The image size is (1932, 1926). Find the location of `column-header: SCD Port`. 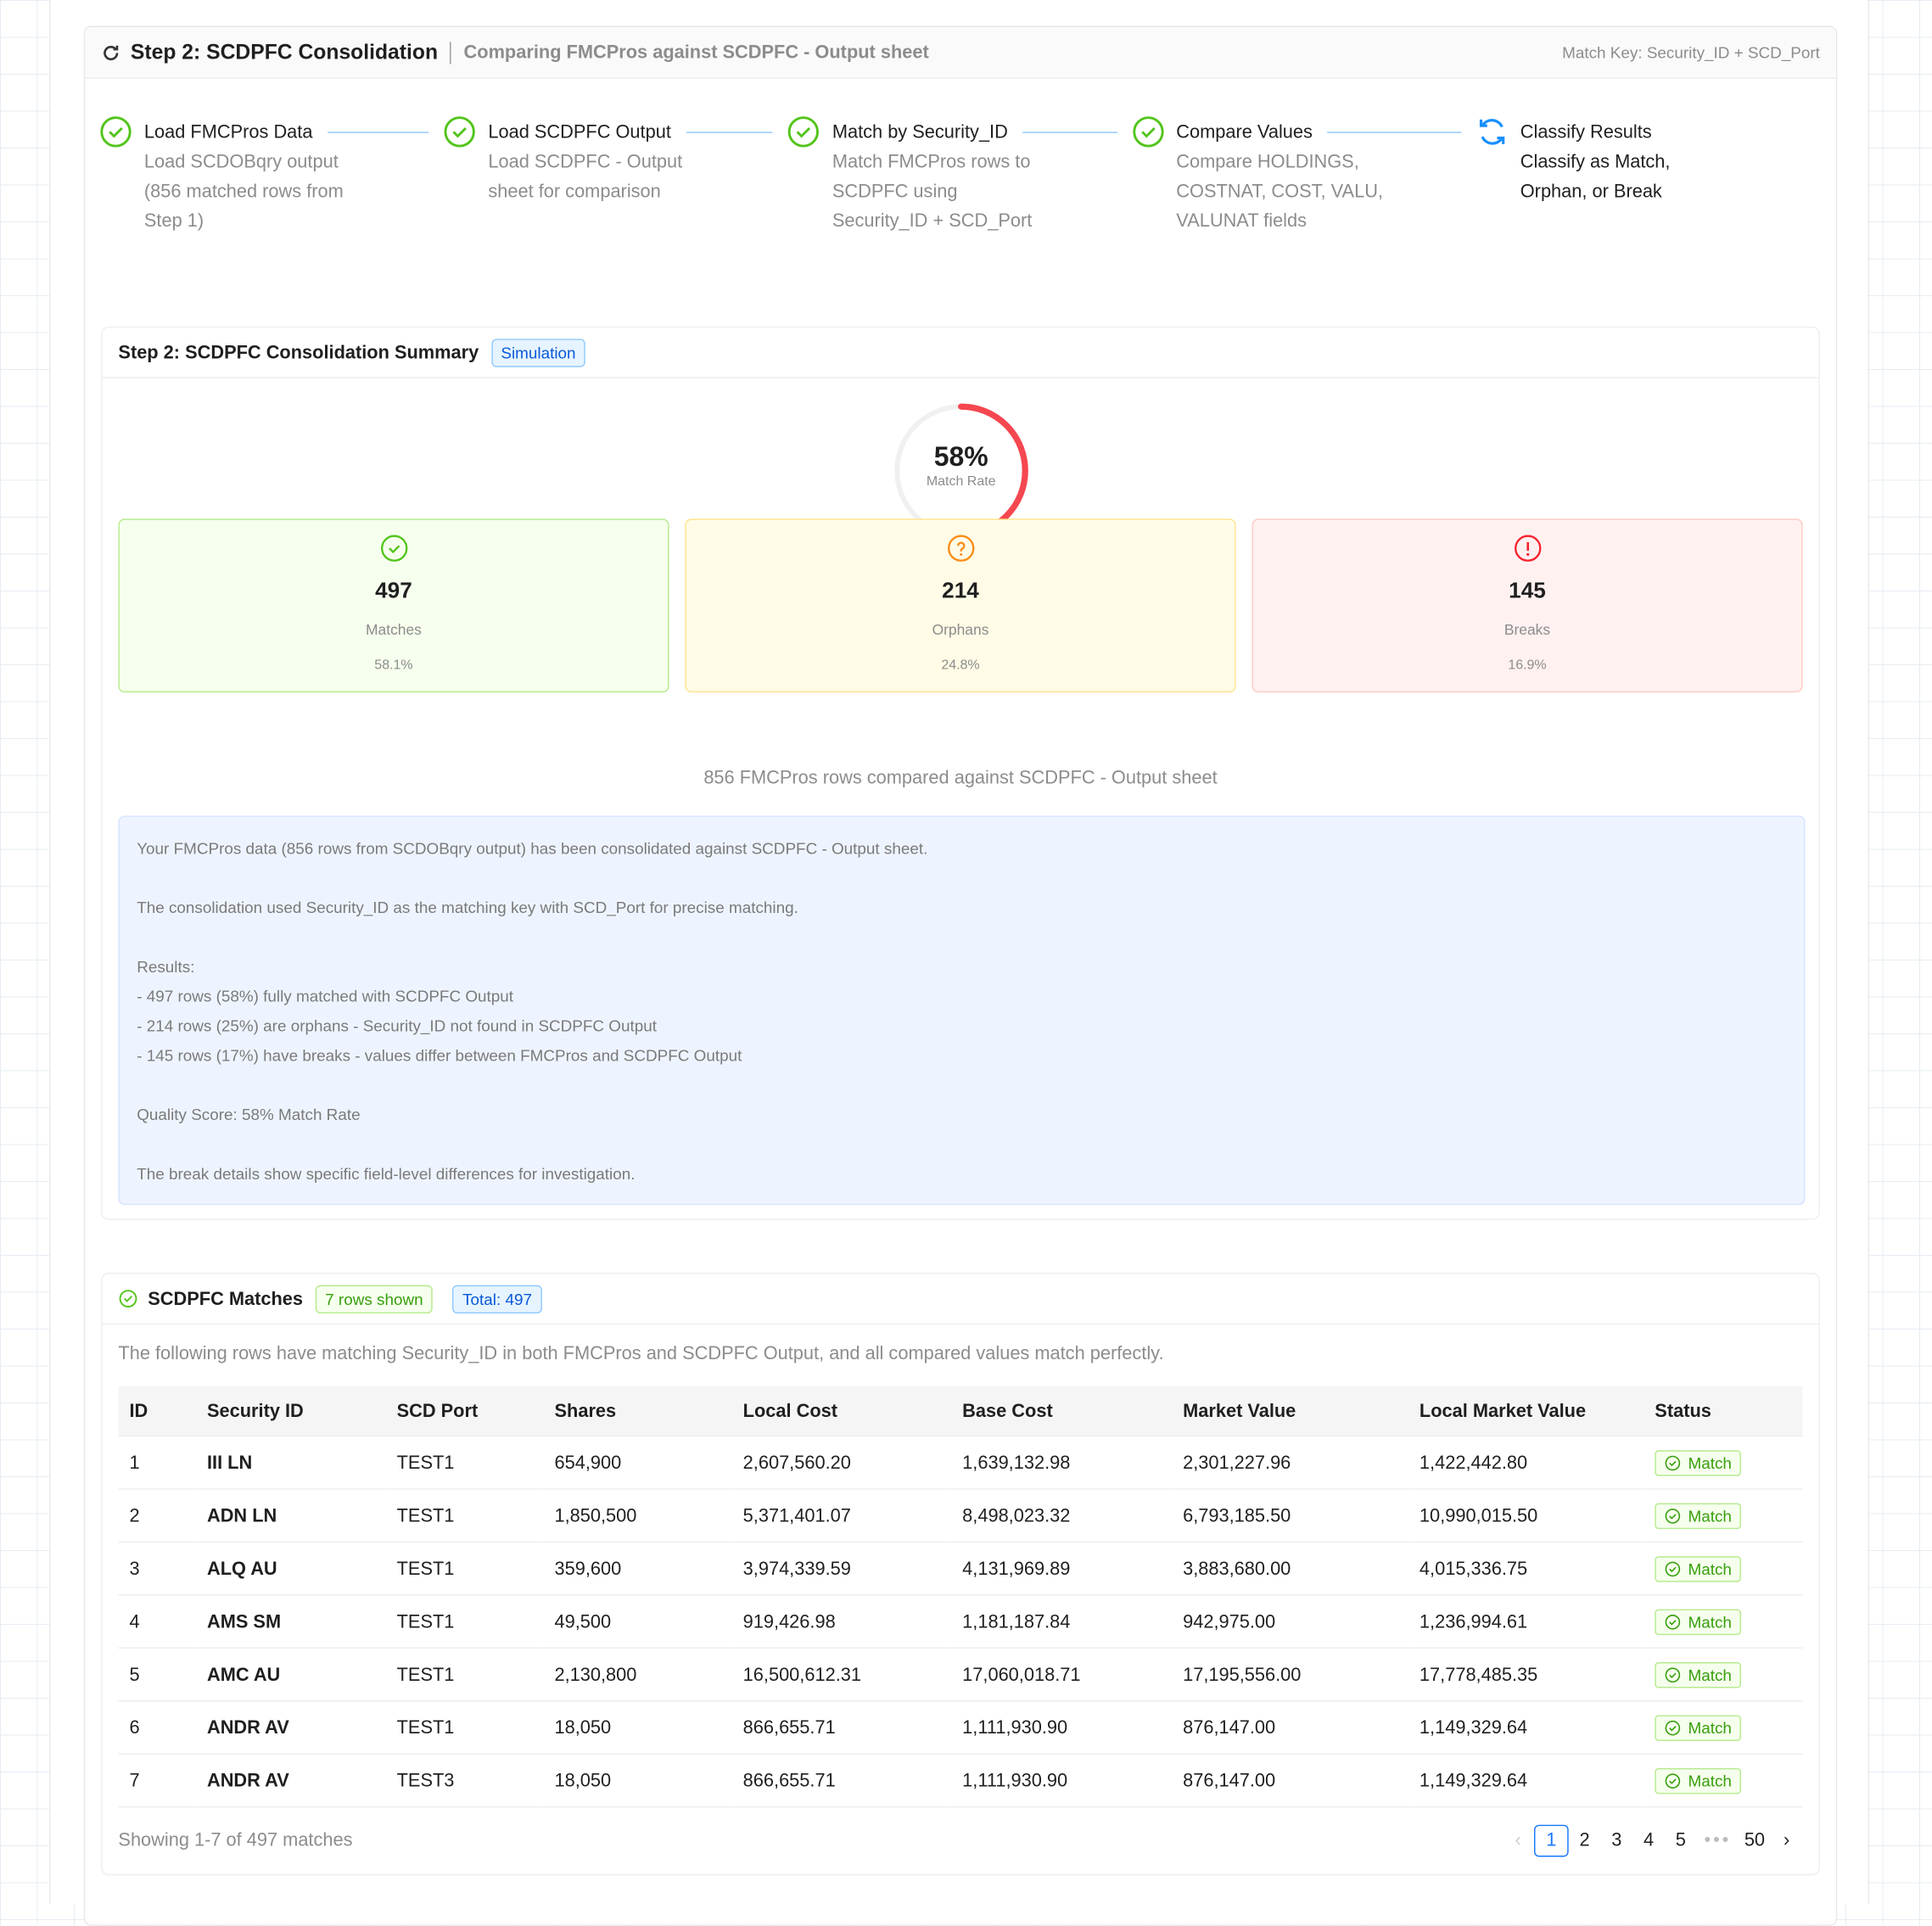

column-header: SCD Port is located at coordinates (464, 1411).